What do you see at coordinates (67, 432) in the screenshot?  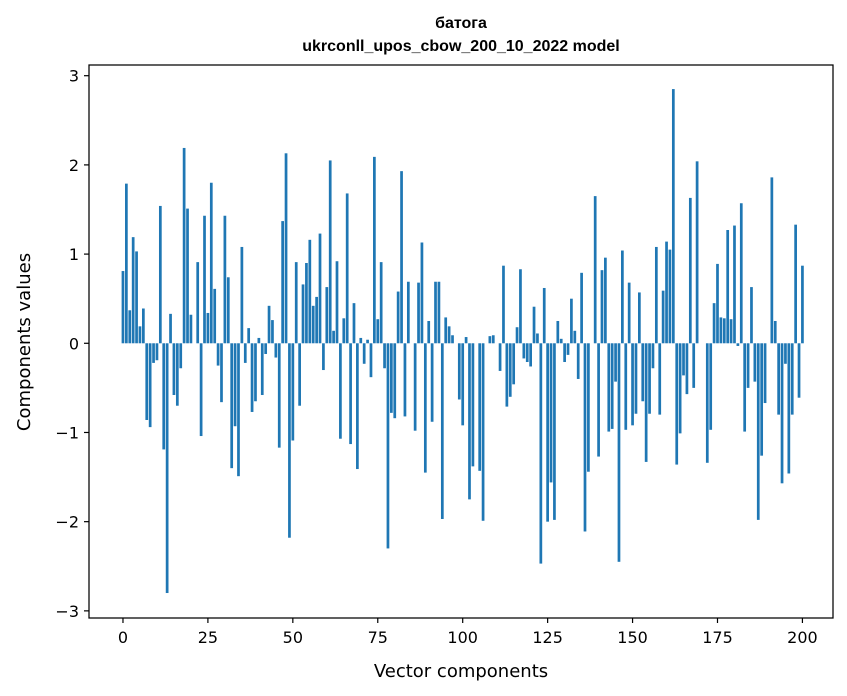 I see `y-tick-label-4: −1` at bounding box center [67, 432].